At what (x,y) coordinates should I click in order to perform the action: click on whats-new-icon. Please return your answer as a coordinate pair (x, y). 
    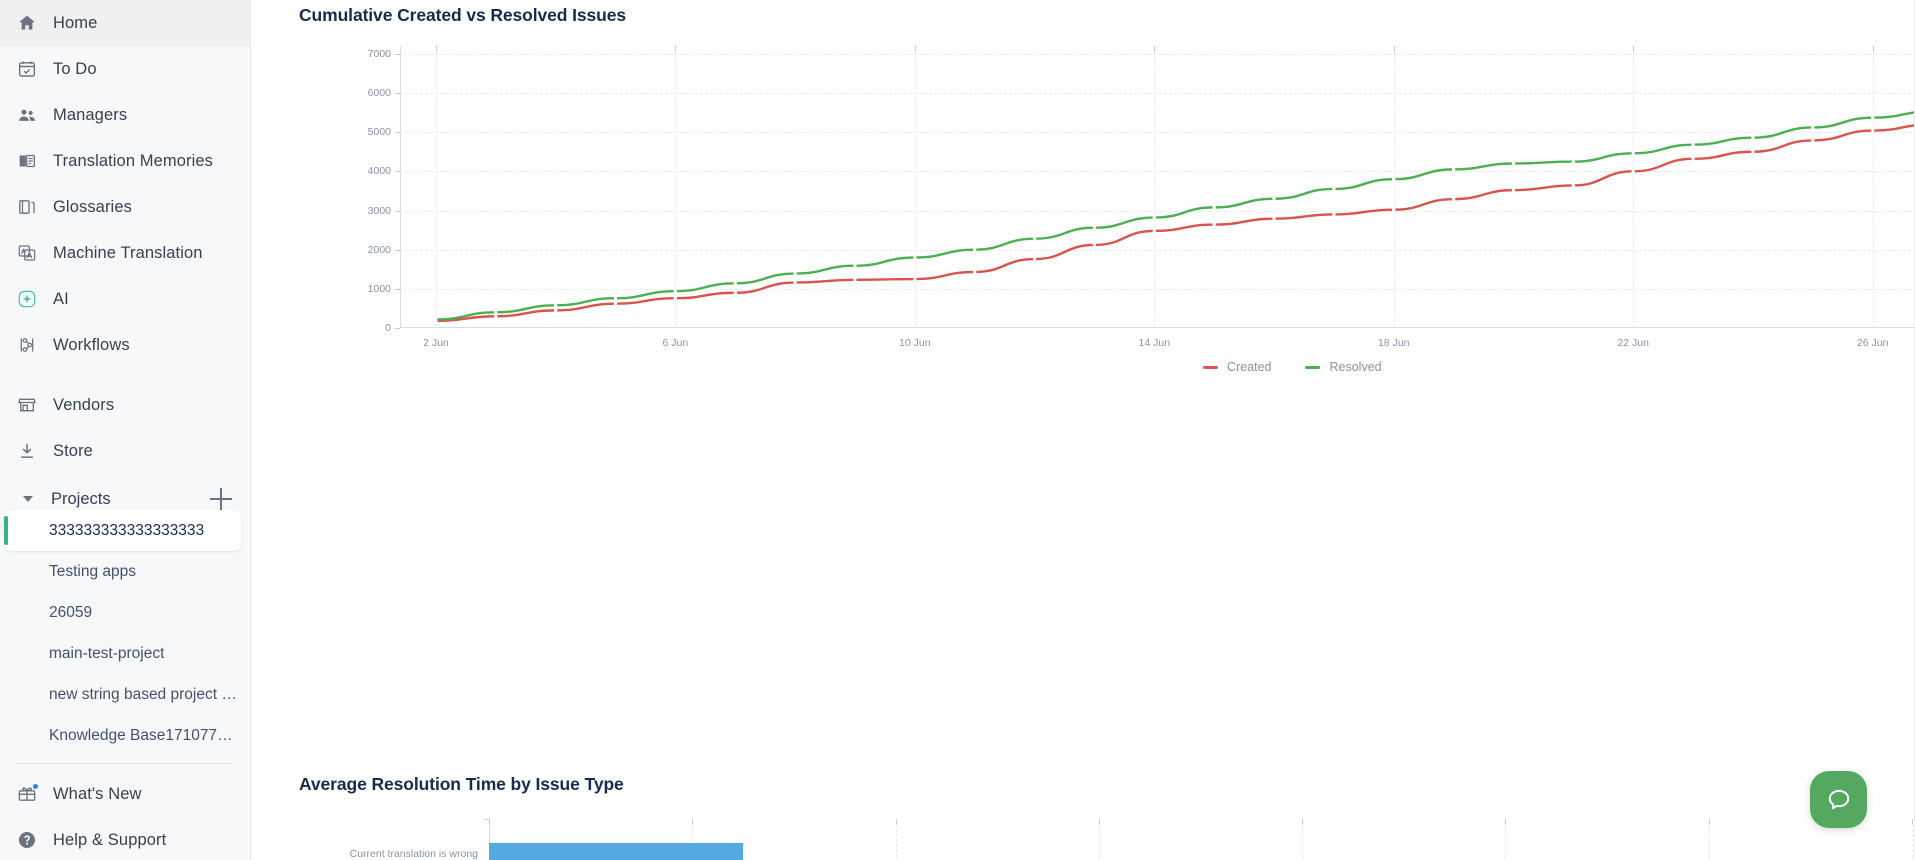
    Looking at the image, I should click on (28, 793).